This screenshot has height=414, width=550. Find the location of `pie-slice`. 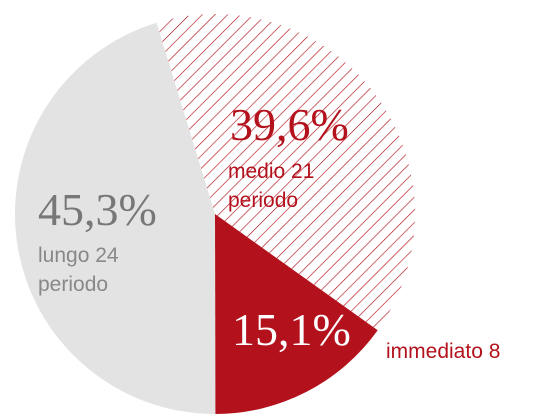

pie-slice is located at coordinates (296, 314).